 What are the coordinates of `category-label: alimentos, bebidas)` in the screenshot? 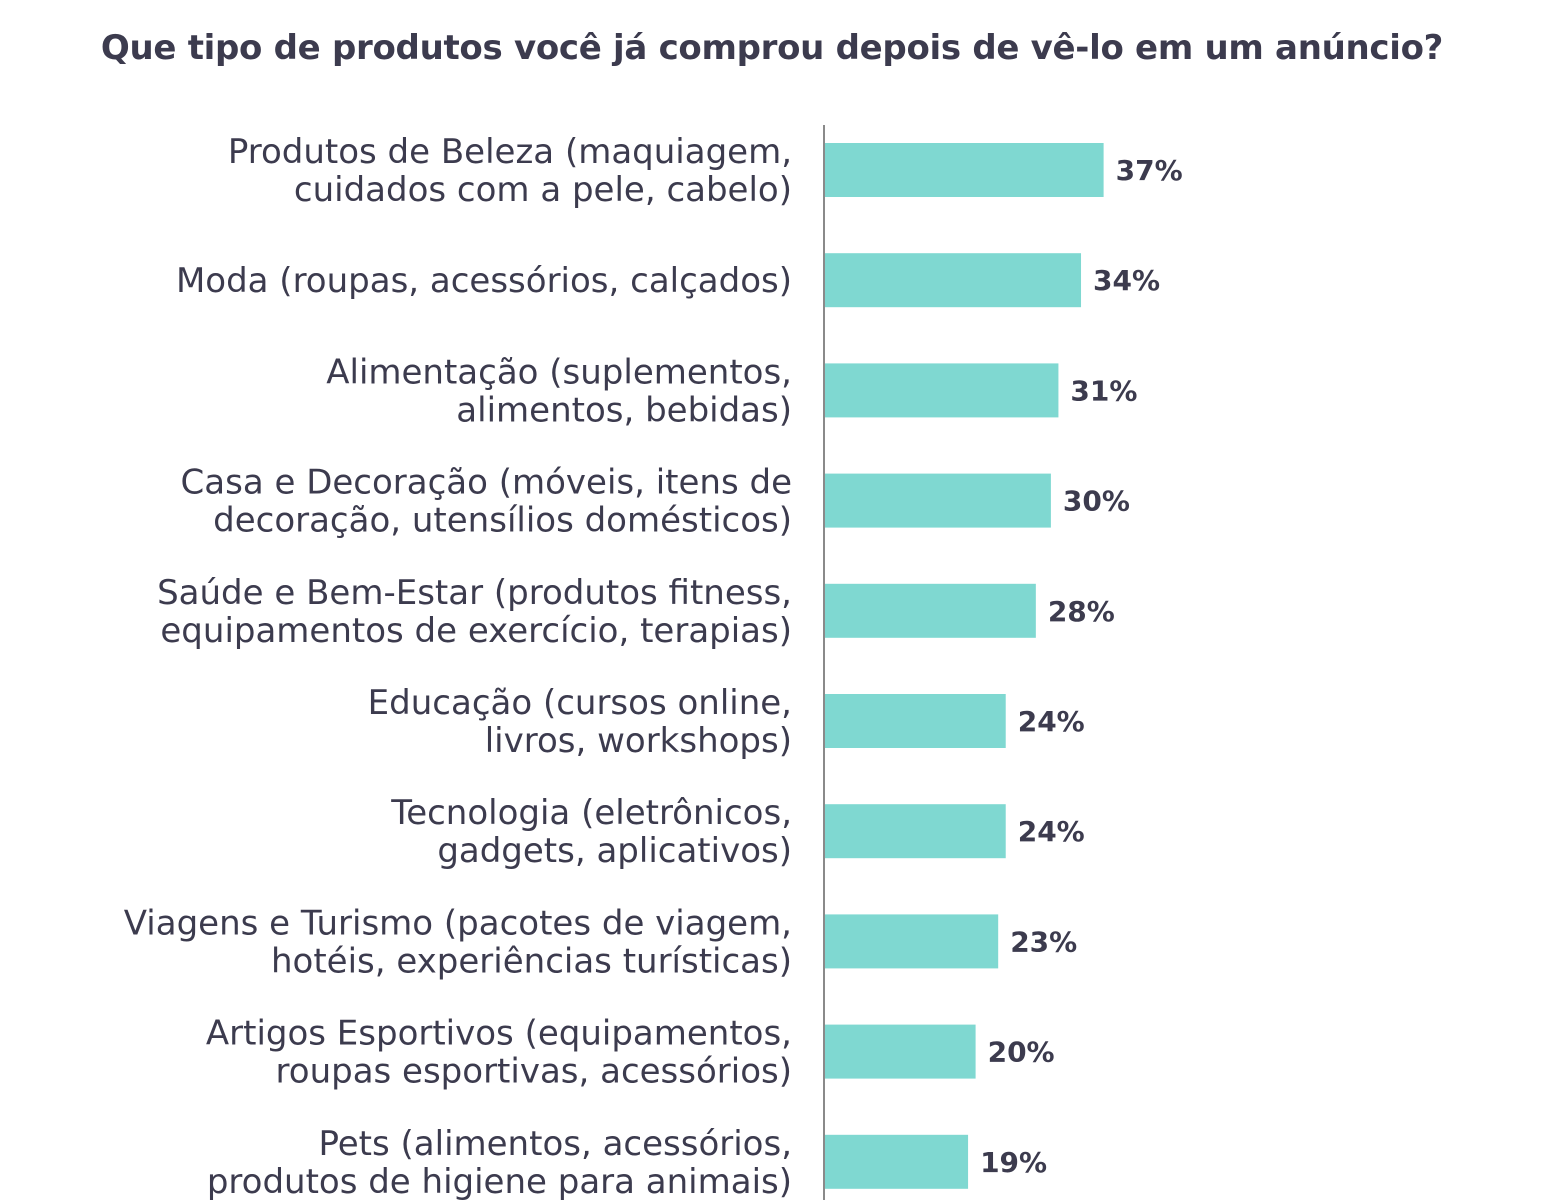 It's located at (624, 410).